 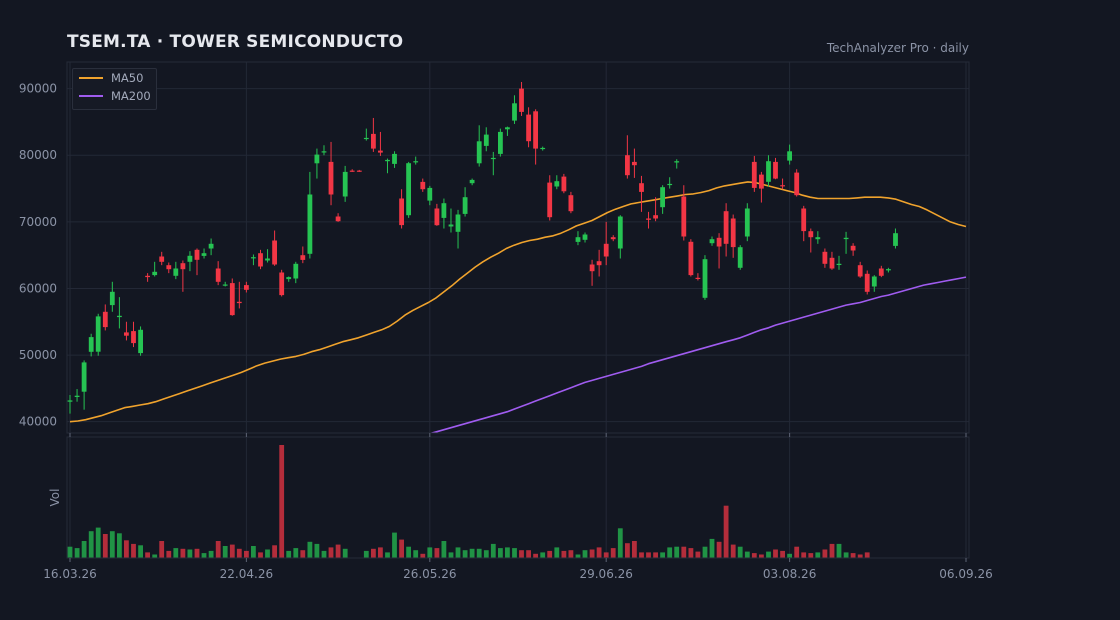 I want to click on price-tick-label: 50000, so click(x=38, y=355).